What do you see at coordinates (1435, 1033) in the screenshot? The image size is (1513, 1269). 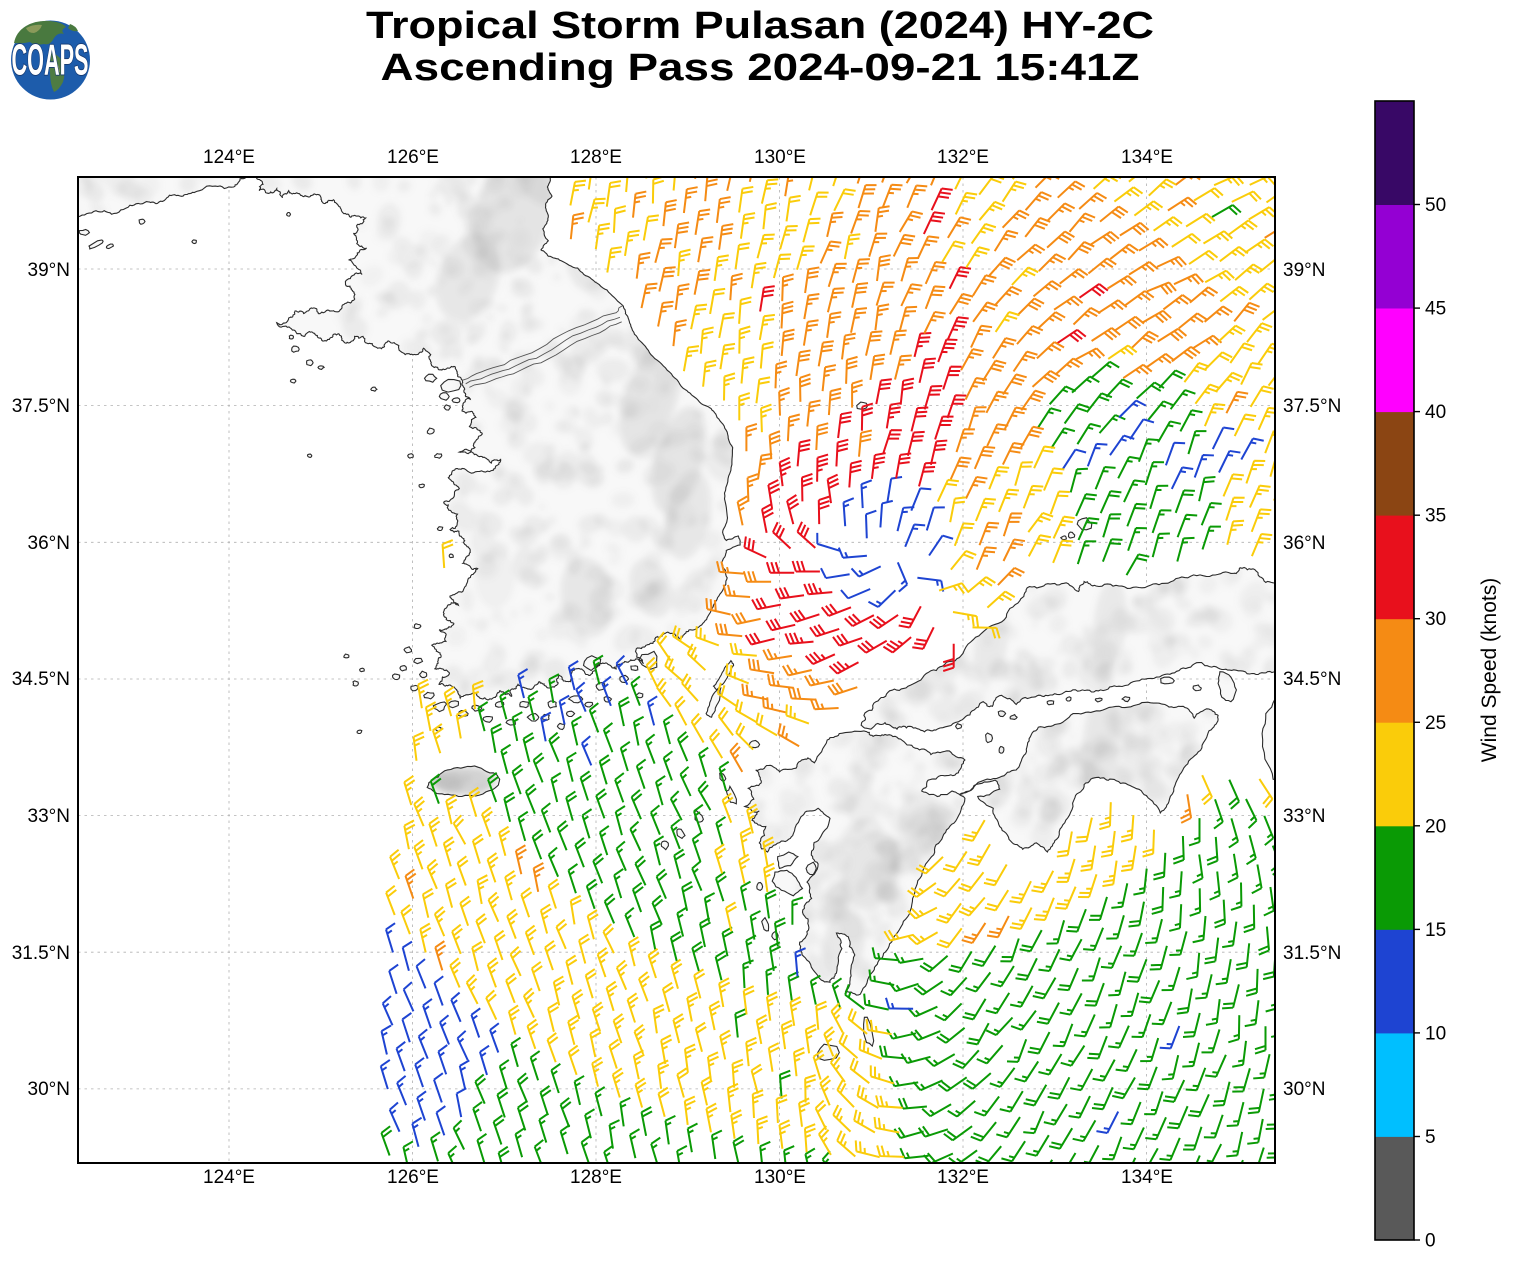 I see `svg-text: 10` at bounding box center [1435, 1033].